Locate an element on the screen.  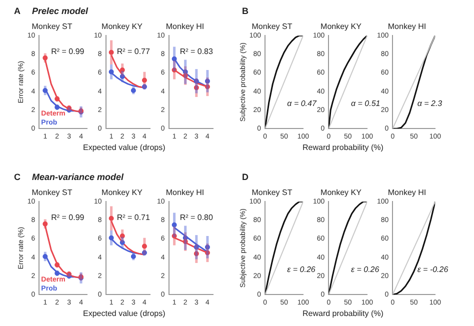
annotation: α = 2.3 is located at coordinates (429, 103).